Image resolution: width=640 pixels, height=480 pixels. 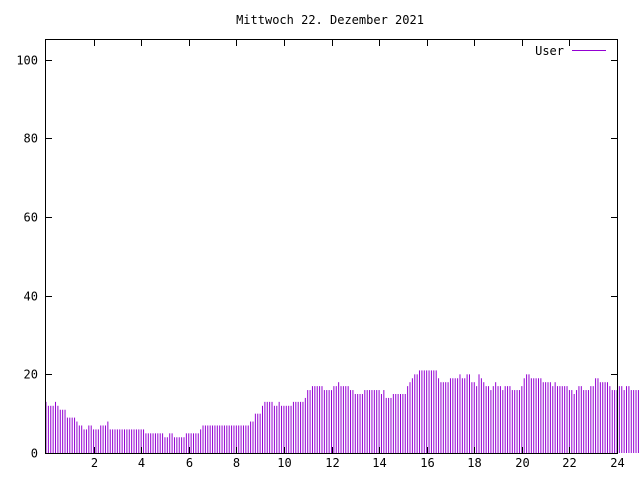 I want to click on x-tick-label: 12, so click(x=332, y=463).